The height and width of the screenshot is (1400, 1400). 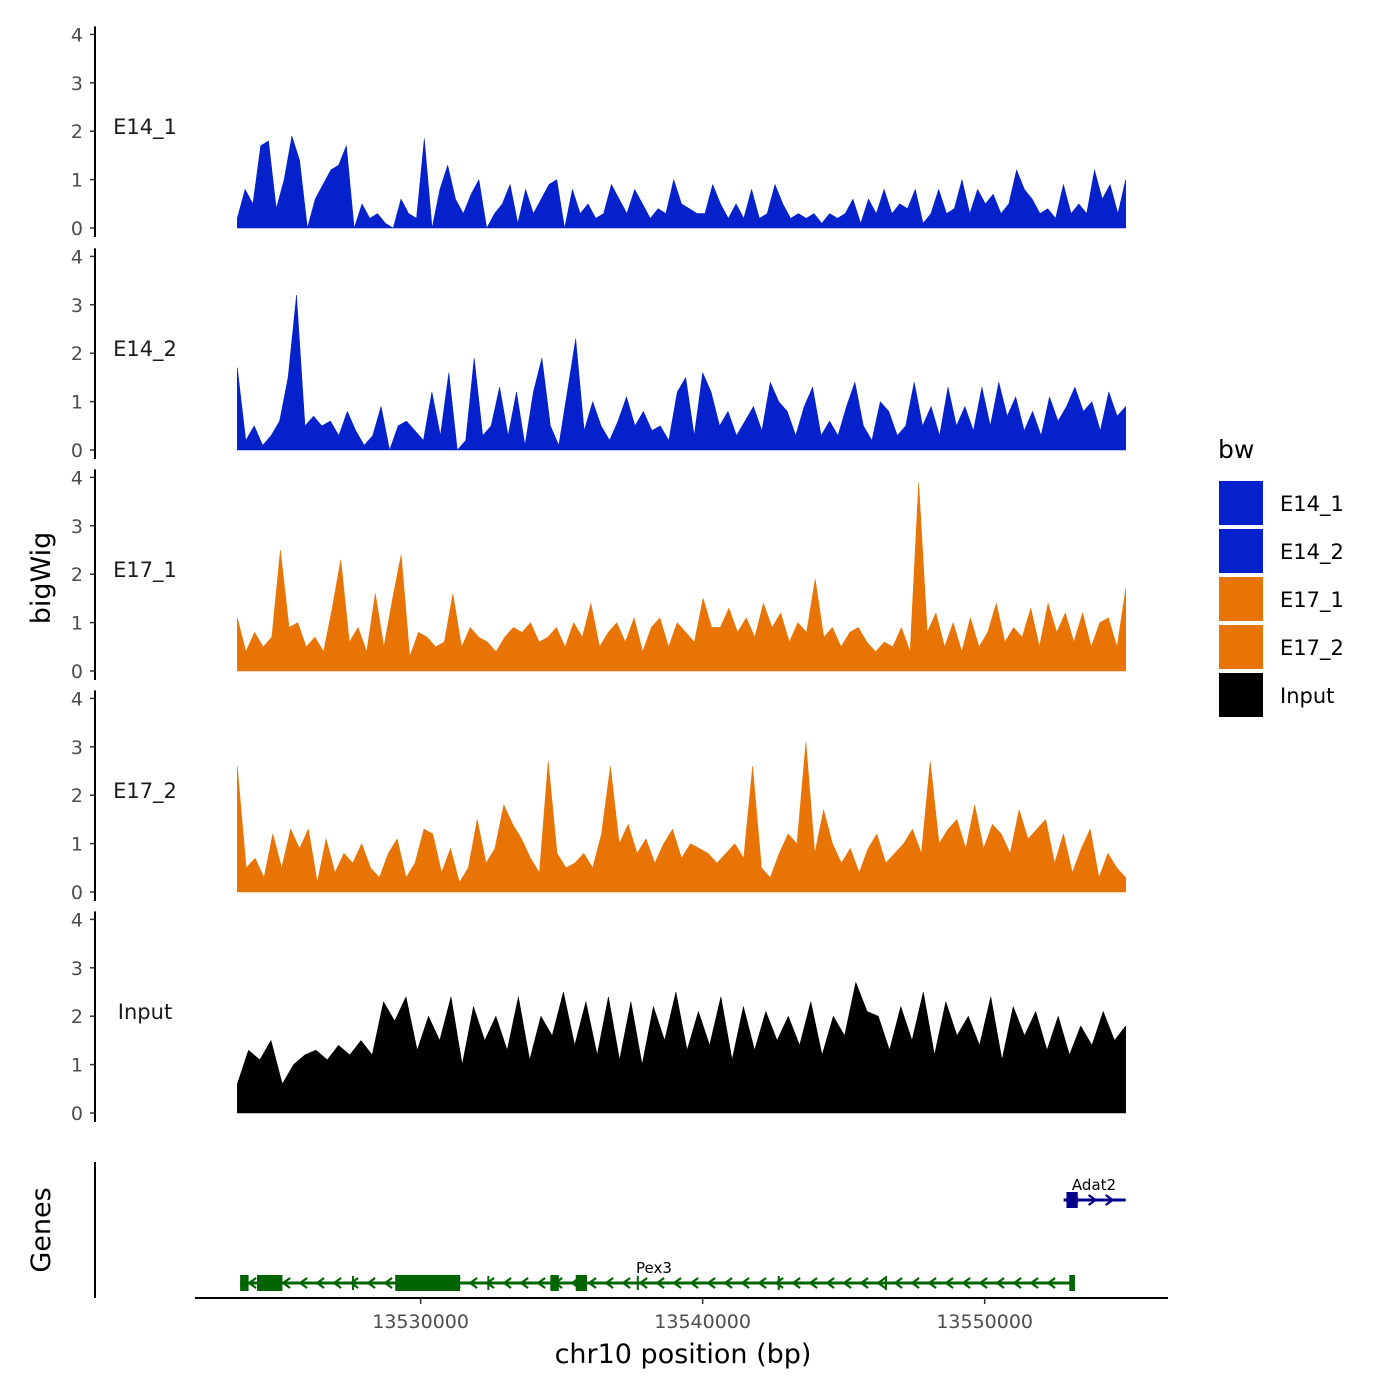 I want to click on track-e14-2: 0 1 2 3 4 E14_2, so click(x=598, y=354).